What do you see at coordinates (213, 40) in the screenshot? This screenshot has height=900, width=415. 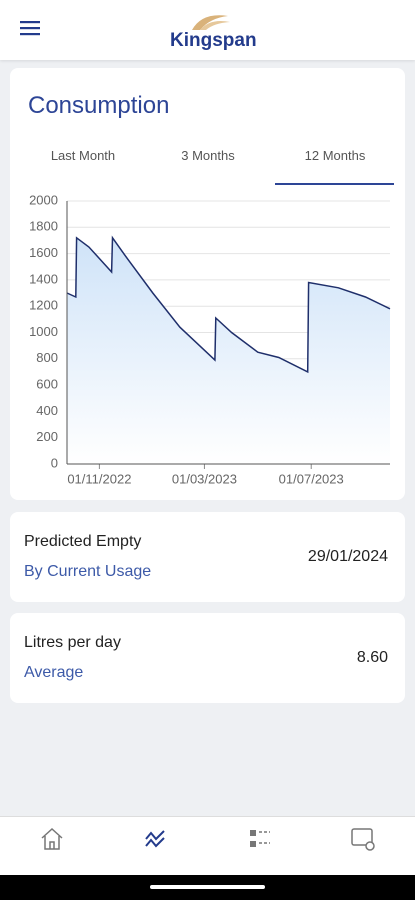 I see `logo: Kingspan` at bounding box center [213, 40].